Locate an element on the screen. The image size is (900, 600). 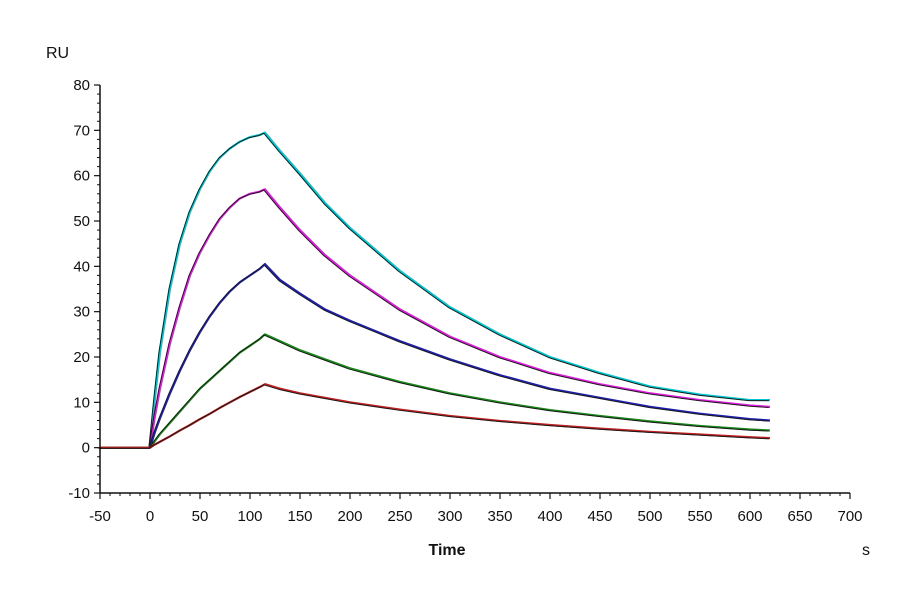
x-tick-label: 550 is located at coordinates (699, 516).